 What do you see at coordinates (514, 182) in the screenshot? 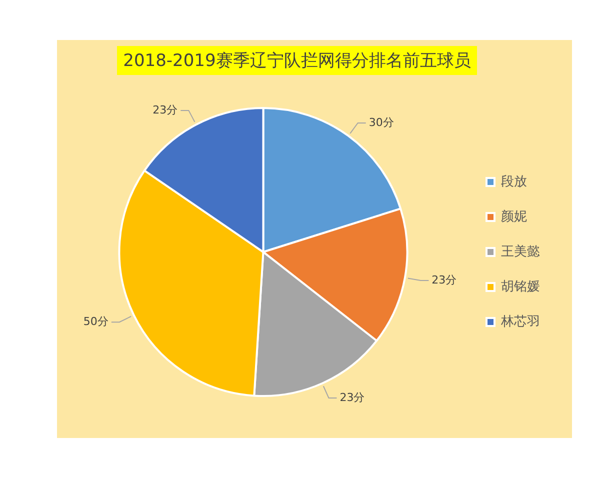
I see `legend-label: 段放` at bounding box center [514, 182].